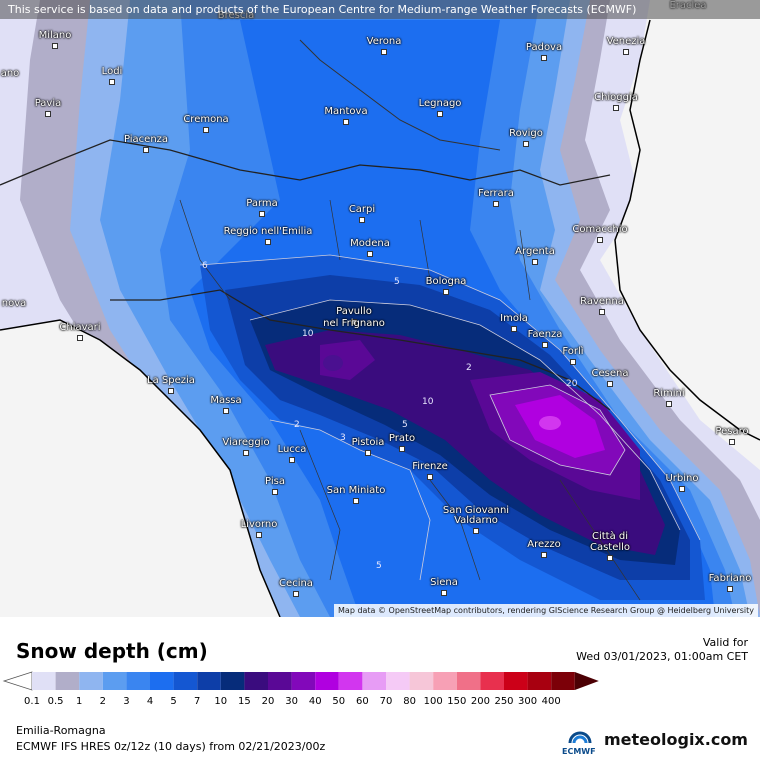  I want to click on legend-tick-label: 7, so click(197, 701).